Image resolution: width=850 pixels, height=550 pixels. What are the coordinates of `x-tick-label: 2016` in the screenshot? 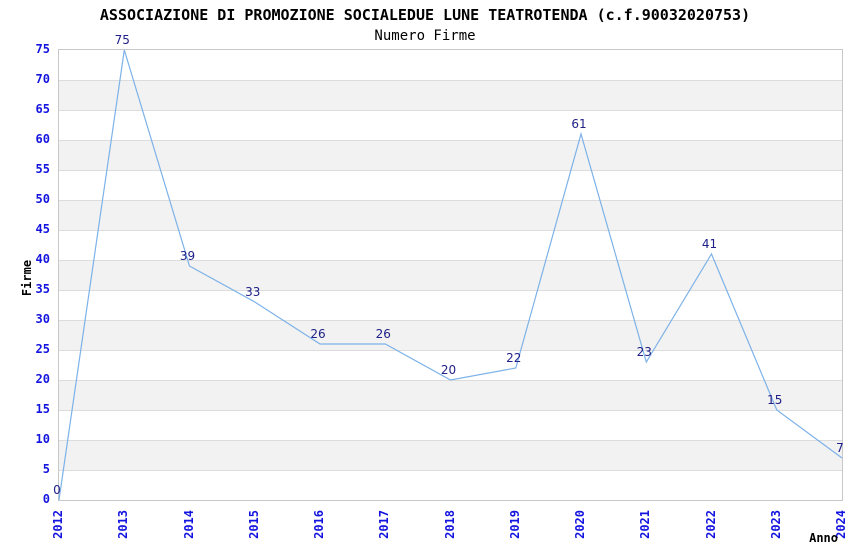 It's located at (319, 524).